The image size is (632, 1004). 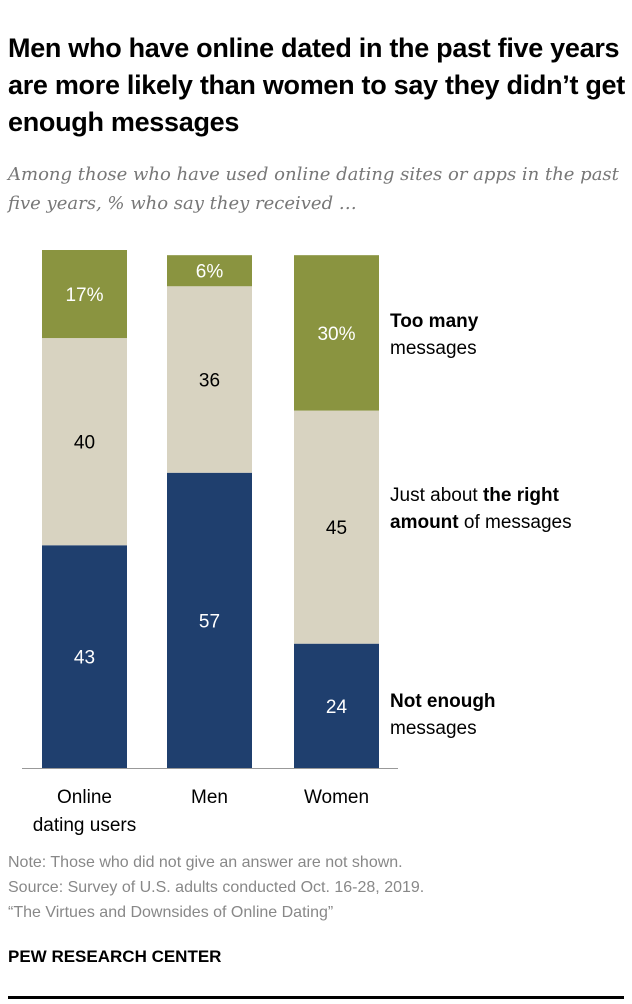 I want to click on category-label-line: Men, so click(x=209, y=797).